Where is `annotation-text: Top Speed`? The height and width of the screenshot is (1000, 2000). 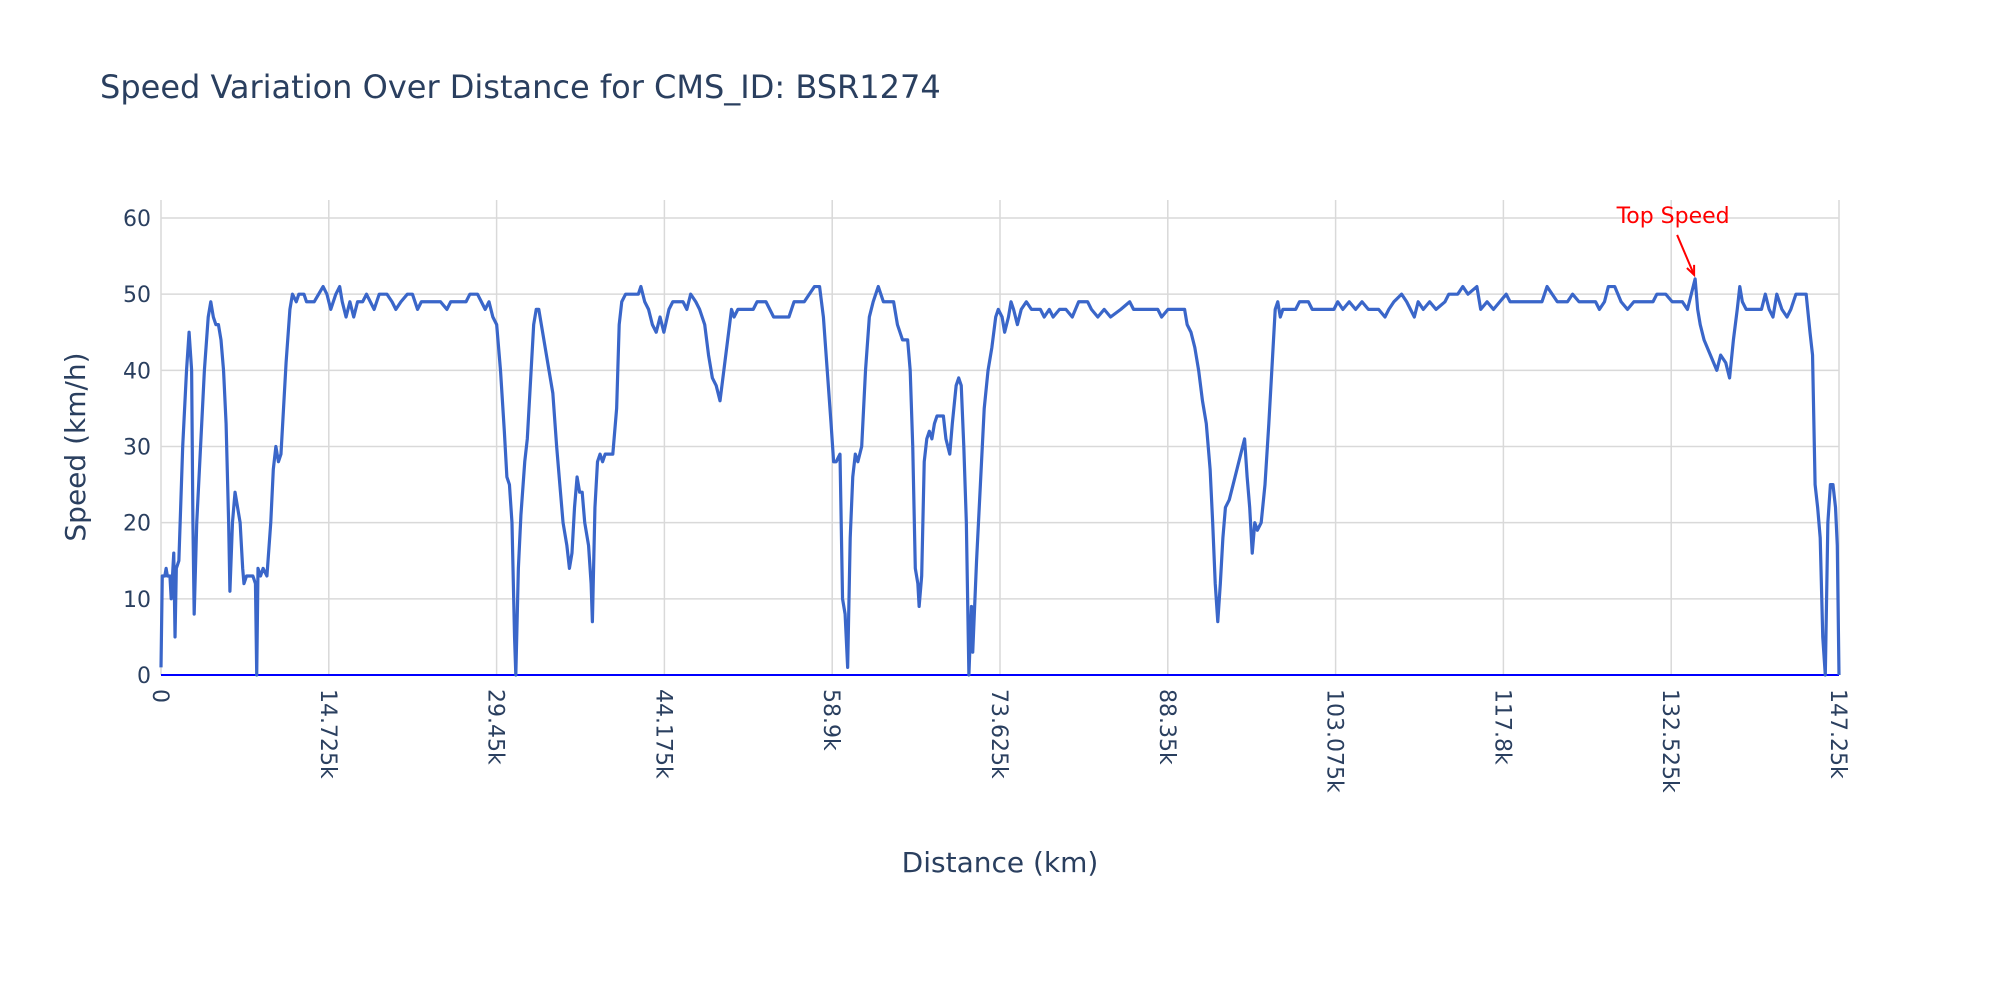
annotation-text: Top Speed is located at coordinates (1673, 216).